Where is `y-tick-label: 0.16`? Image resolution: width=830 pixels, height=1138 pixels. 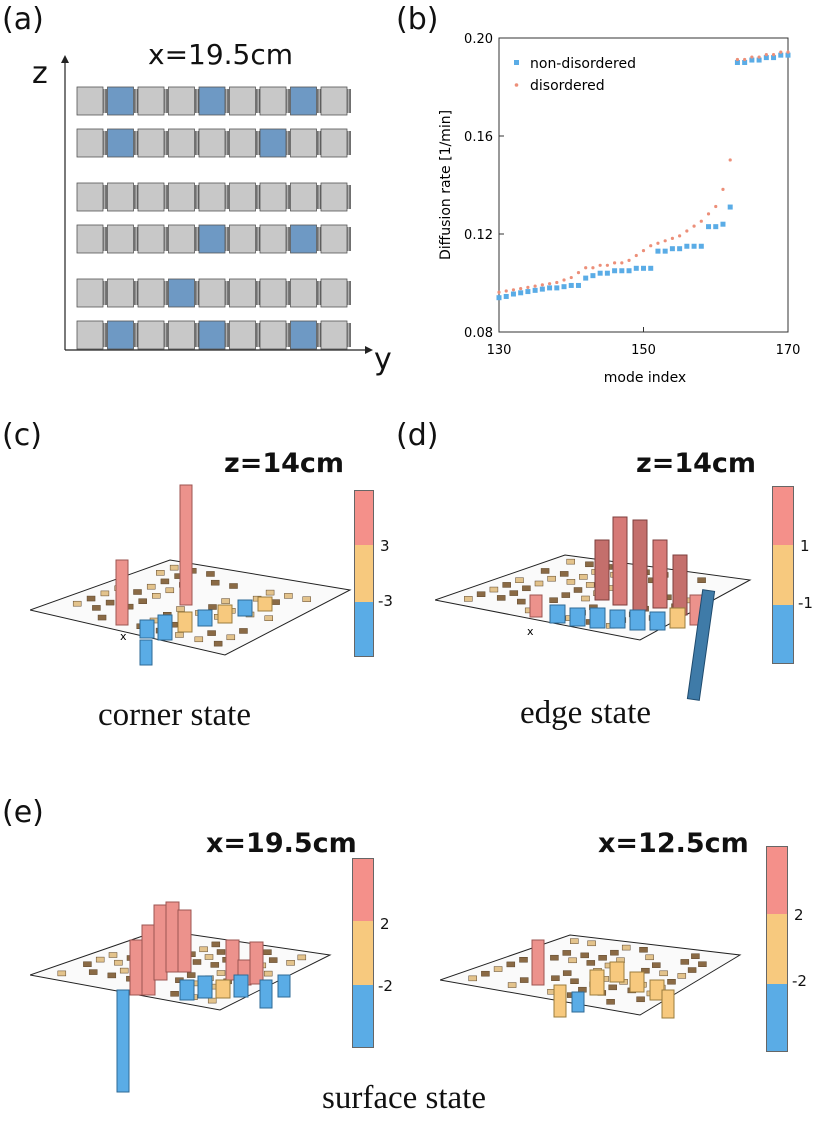
y-tick-label: 0.16 is located at coordinates (478, 137).